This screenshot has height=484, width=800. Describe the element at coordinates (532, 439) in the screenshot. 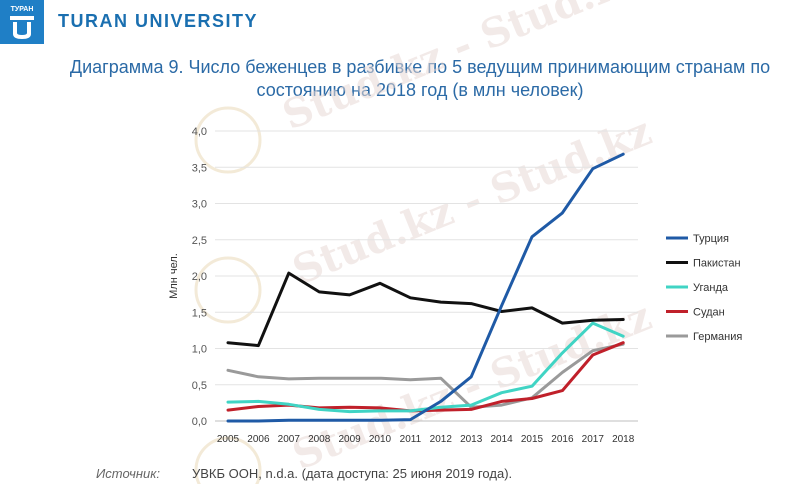

I see `x-tick-label: 2015` at that location.